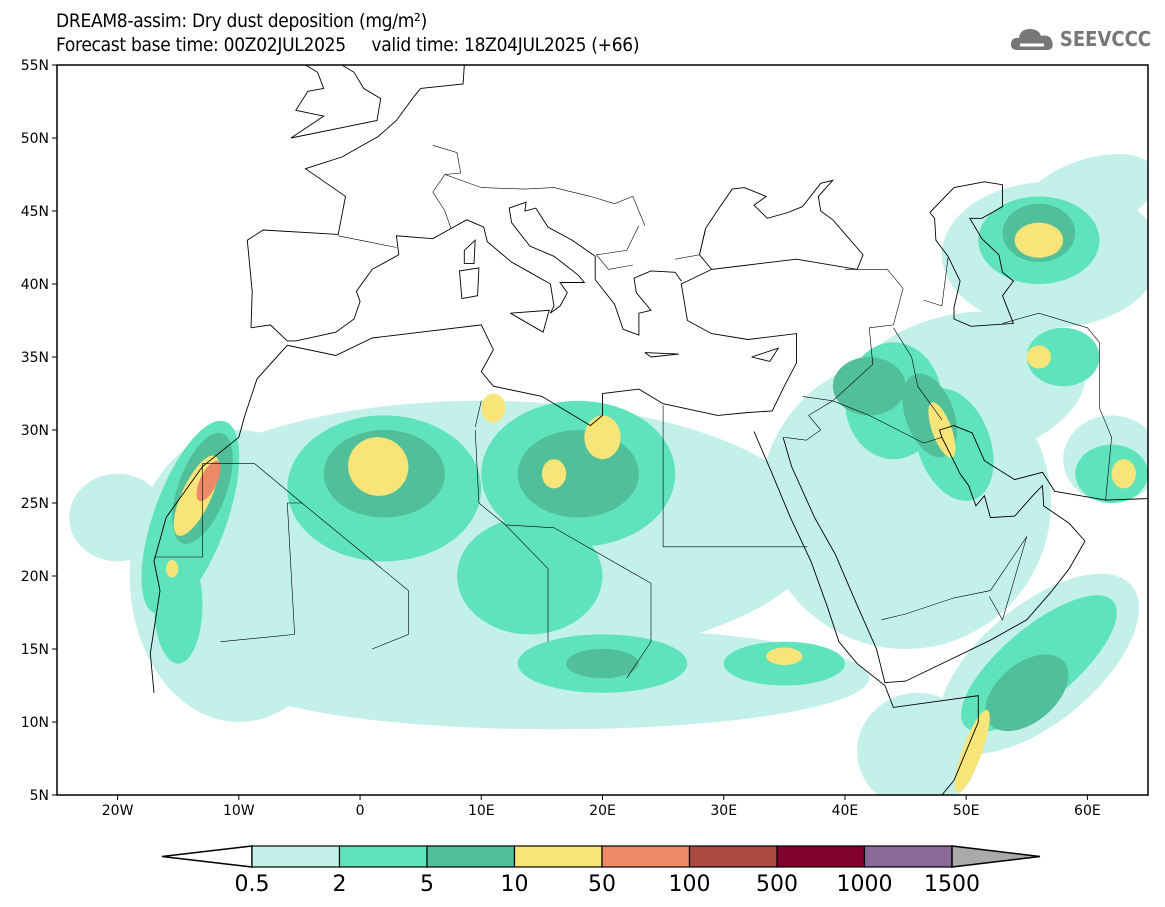 The image size is (1165, 907). Describe the element at coordinates (360, 811) in the screenshot. I see `lon-label: 0` at that location.